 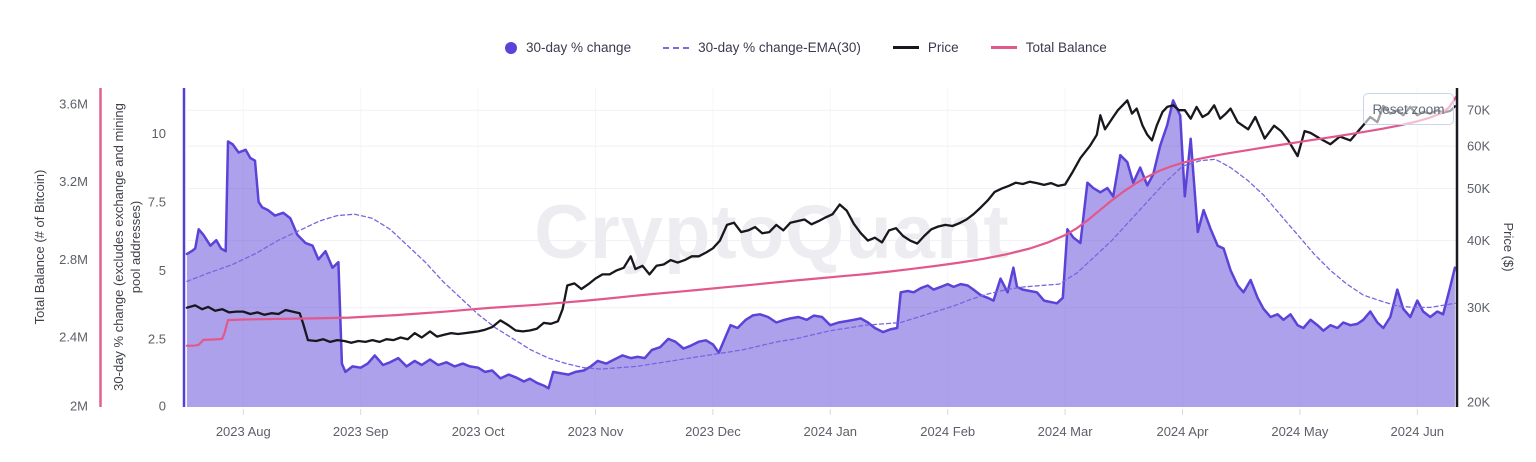 I want to click on legend-label: Total Balance, so click(x=1066, y=47).